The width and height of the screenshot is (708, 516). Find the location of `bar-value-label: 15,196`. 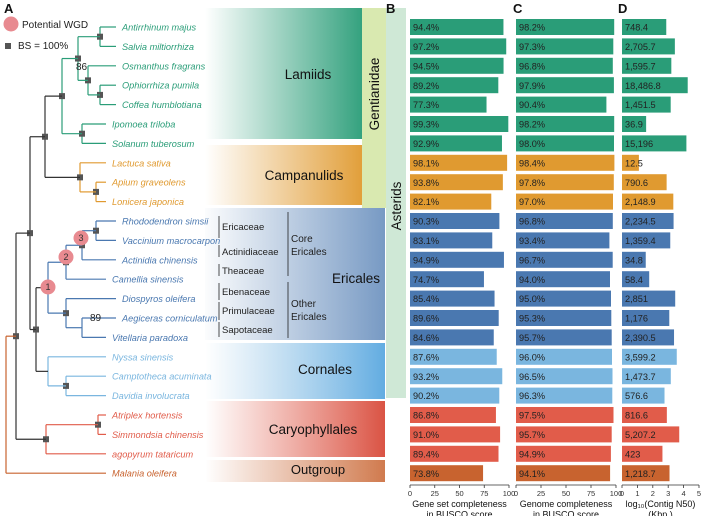

bar-value-label: 15,196 is located at coordinates (639, 144).